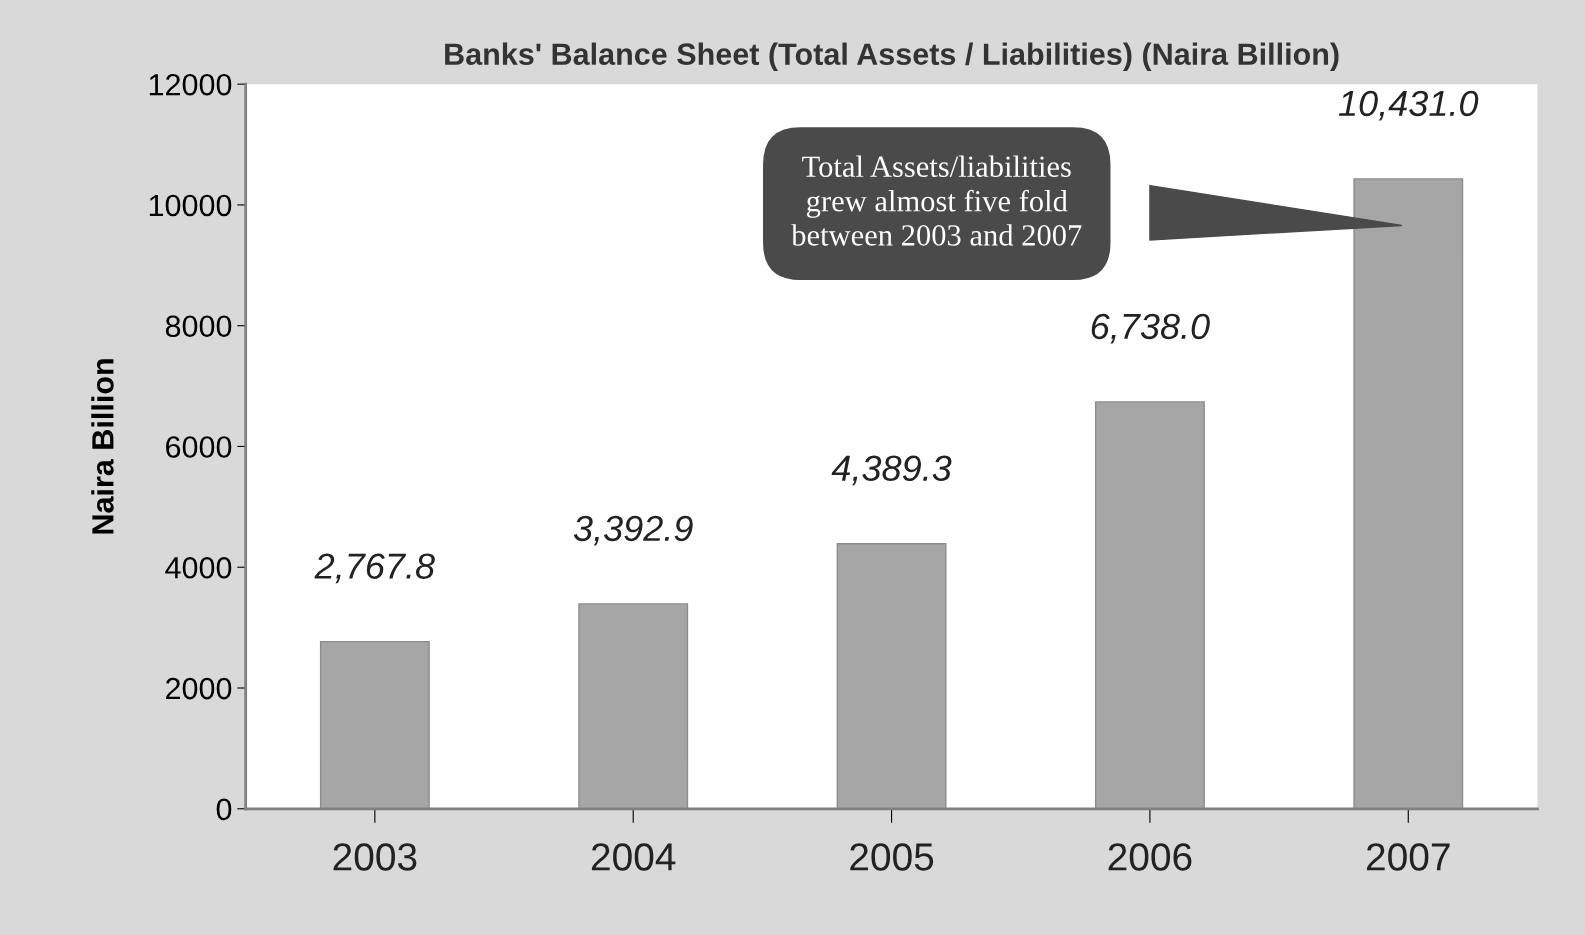  What do you see at coordinates (892, 57) in the screenshot?
I see `chart-title: Banks' Balance Sheet (Total Assets / Liabilities) (Naira Billion)` at bounding box center [892, 57].